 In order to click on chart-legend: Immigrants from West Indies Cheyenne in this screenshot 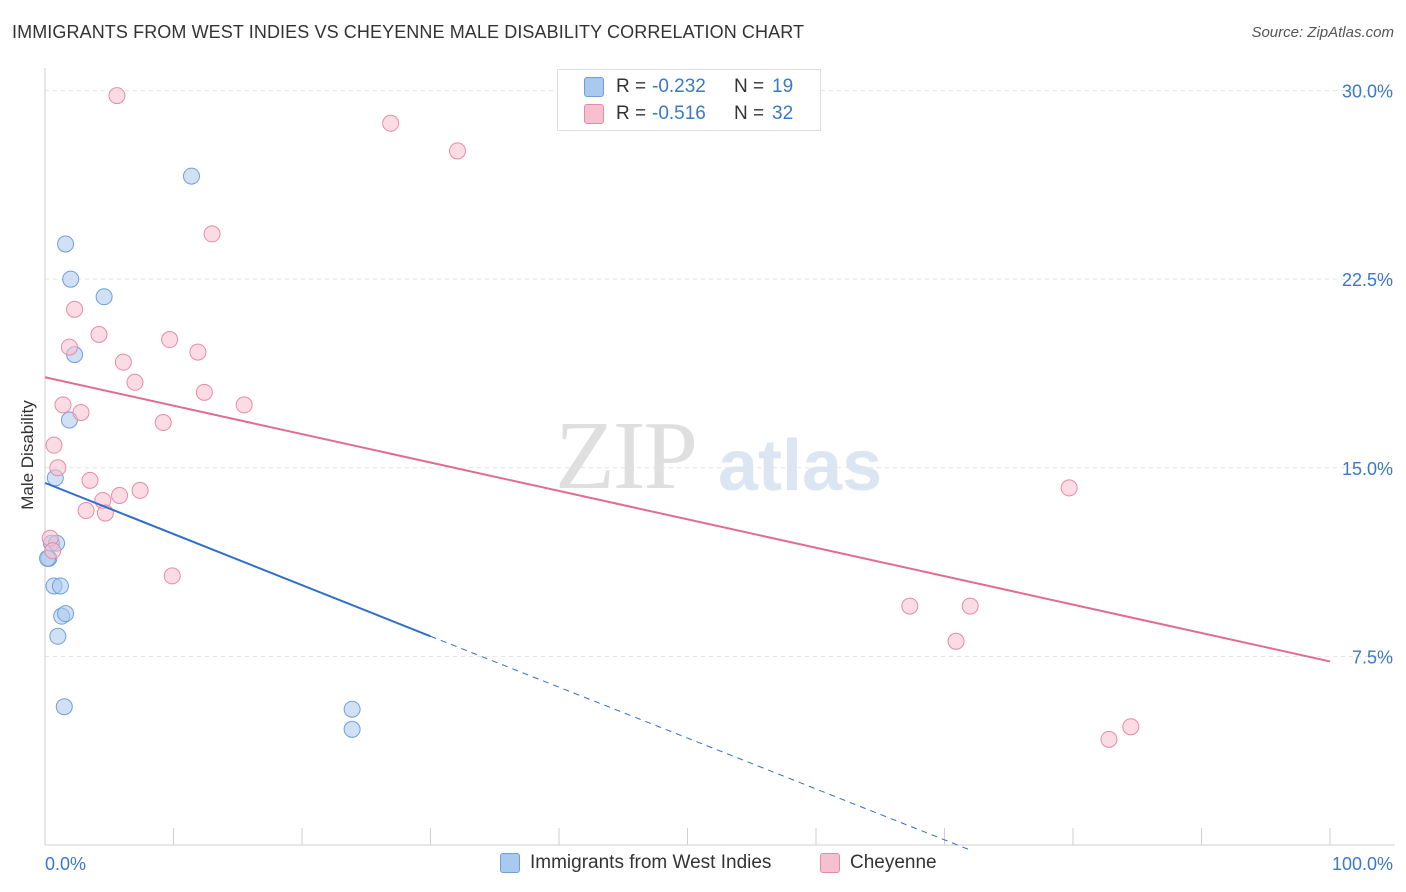, I will do `click(703, 865)`.